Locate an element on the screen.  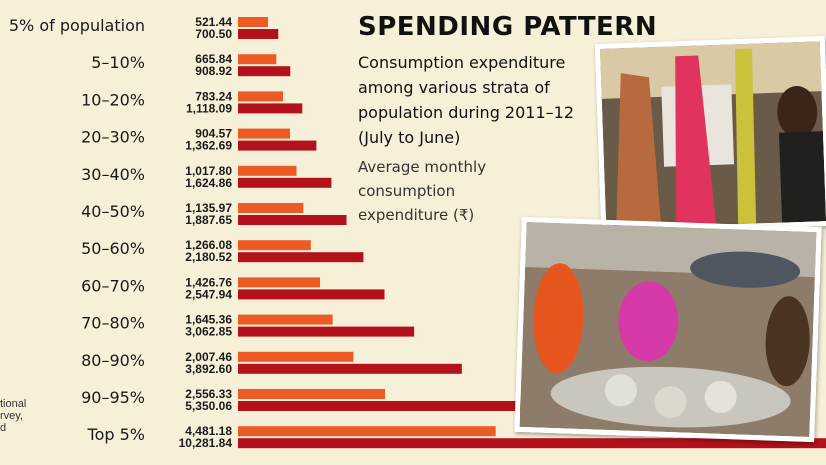
market-scene-image is located at coordinates (712, 135).